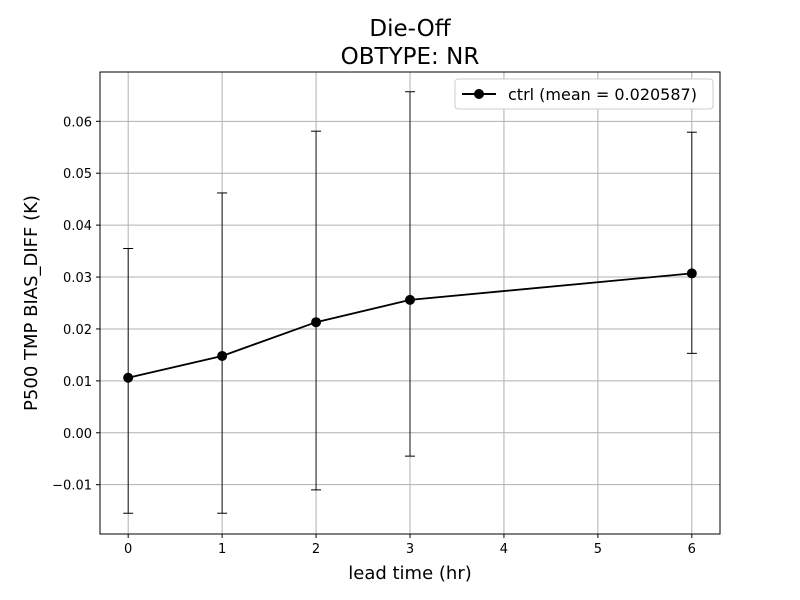  What do you see at coordinates (316, 549) in the screenshot?
I see `x-tick-label: 2` at bounding box center [316, 549].